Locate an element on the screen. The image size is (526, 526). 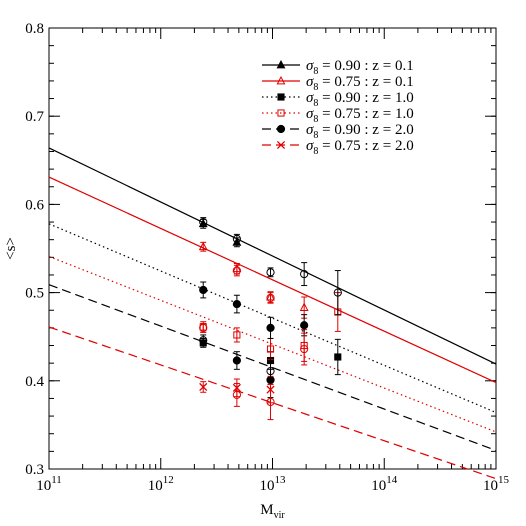
y-tick-label: 0.6 is located at coordinates (34, 205).